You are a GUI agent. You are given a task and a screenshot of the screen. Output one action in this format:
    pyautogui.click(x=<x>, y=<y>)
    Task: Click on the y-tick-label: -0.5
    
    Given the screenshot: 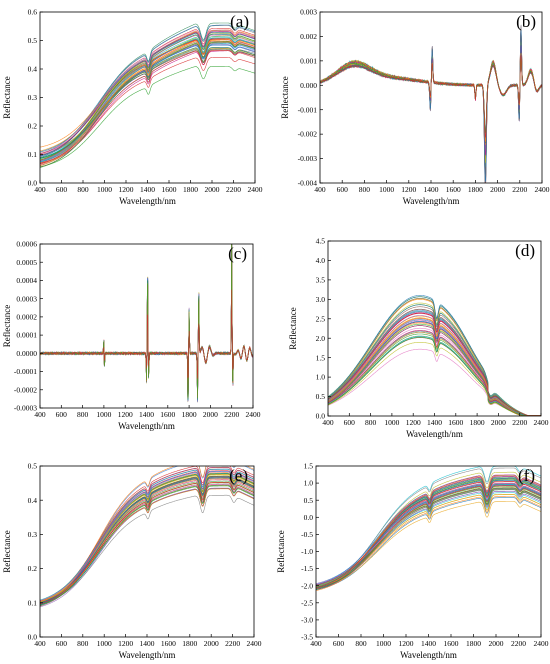 What is the action you would take?
    pyautogui.click(x=307, y=534)
    